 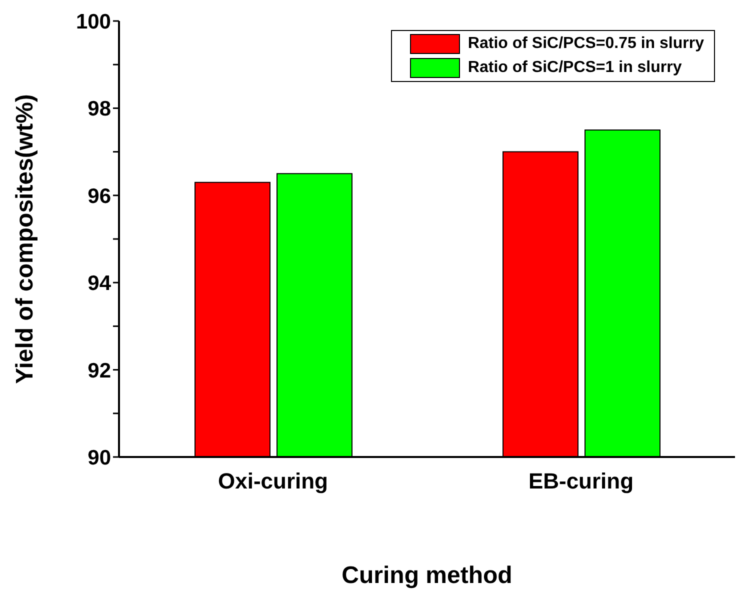 I want to click on x-tick-label: EB-curing, so click(x=581, y=481).